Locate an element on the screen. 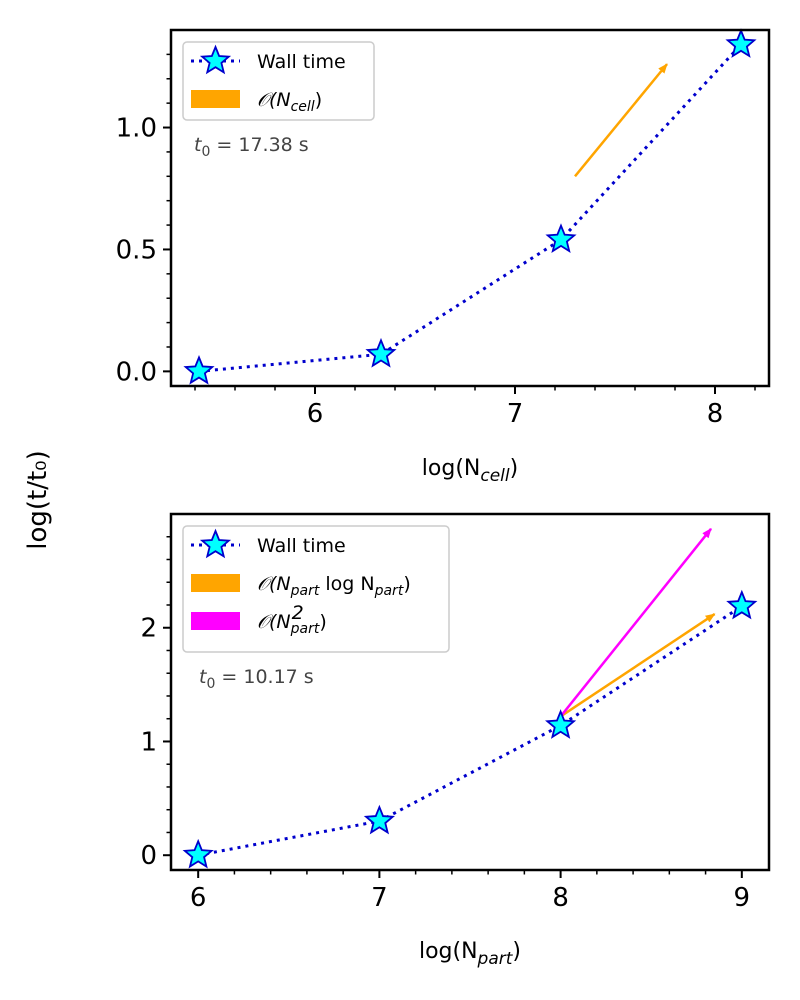 This screenshot has height=1000, width=800. panel-ncell-t0-annotation: t0 = 17.38 s is located at coordinates (251, 147).